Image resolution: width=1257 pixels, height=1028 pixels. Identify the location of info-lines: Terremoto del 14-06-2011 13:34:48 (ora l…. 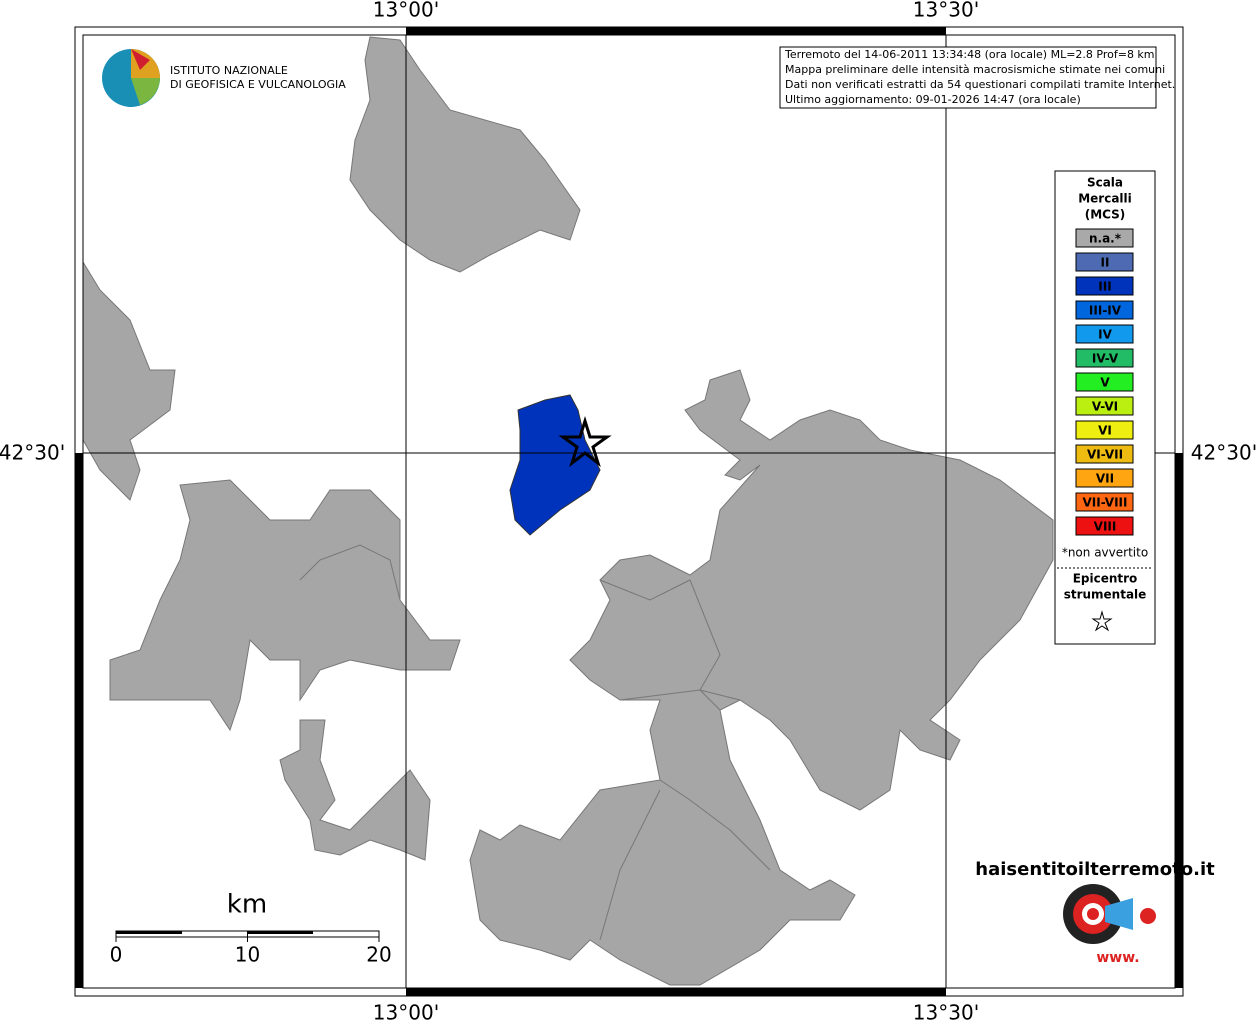
(979, 77).